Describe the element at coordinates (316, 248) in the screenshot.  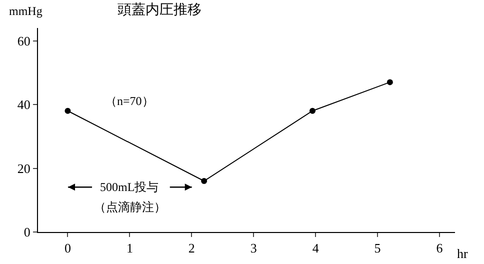
I see `x-tick-label: 4` at that location.